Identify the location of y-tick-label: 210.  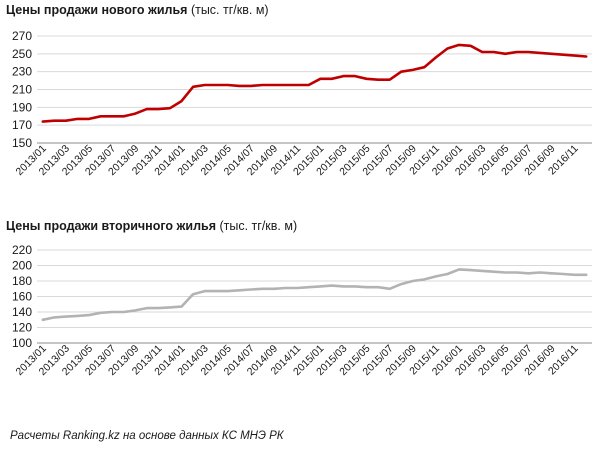
(22, 90).